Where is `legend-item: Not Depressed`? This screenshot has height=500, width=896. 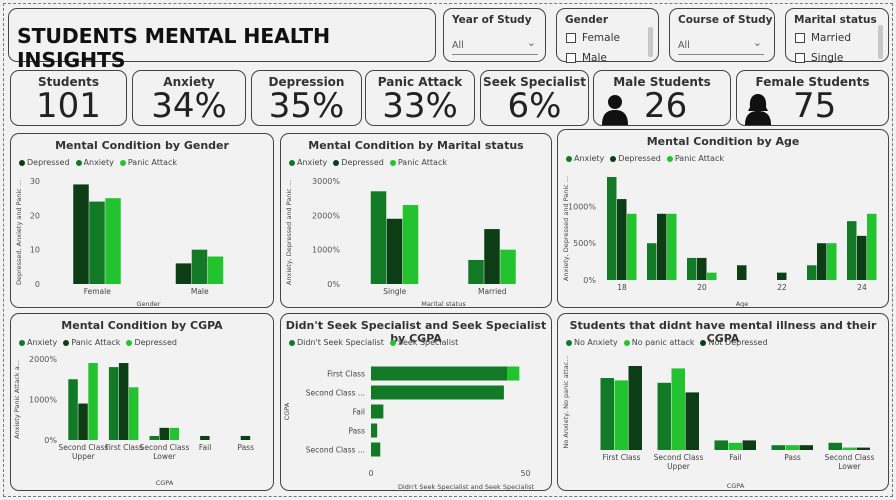
legend-item: Not Depressed is located at coordinates (734, 342).